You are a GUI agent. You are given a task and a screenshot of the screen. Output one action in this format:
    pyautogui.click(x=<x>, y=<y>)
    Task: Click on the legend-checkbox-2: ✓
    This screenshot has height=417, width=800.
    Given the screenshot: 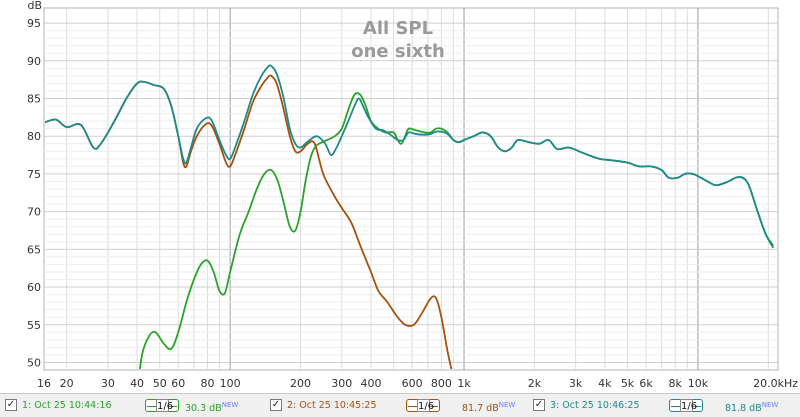 What is the action you would take?
    pyautogui.click(x=276, y=405)
    